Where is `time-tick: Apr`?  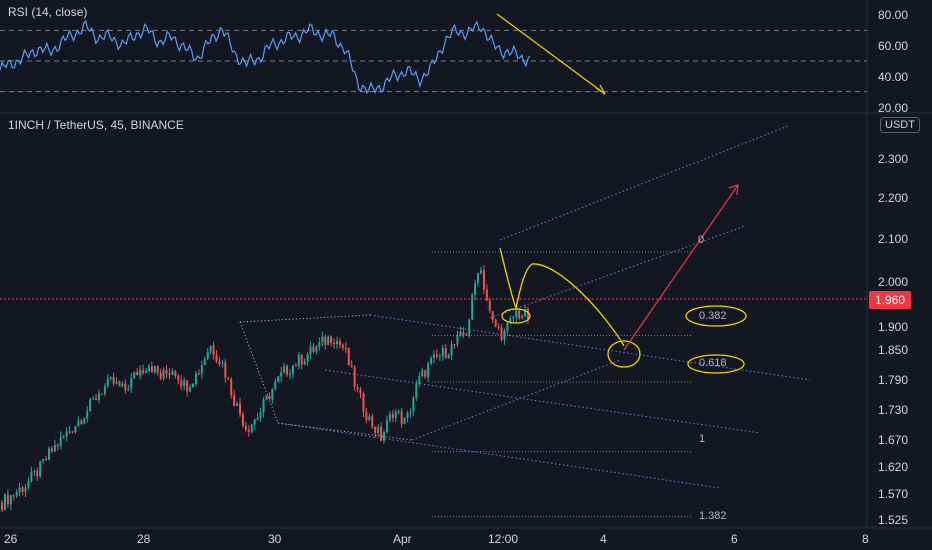
time-tick: Apr is located at coordinates (402, 539).